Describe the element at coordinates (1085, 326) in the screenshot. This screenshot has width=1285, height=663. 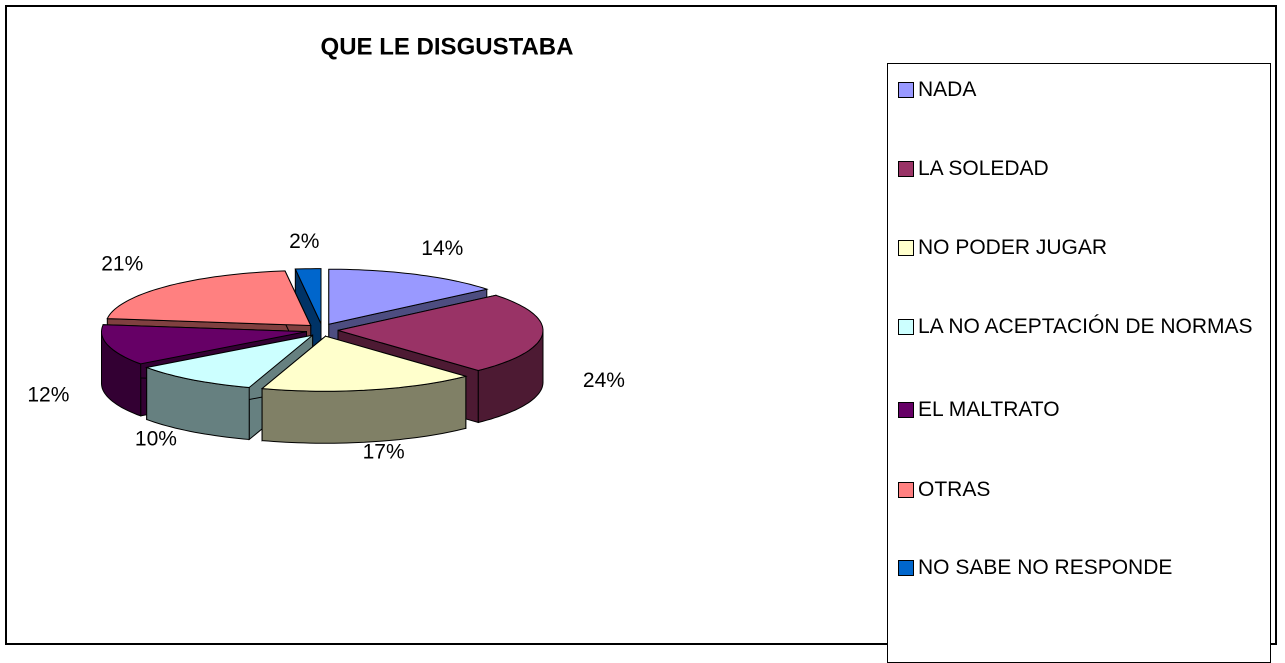
I see `legend-label: LA NO ACEPTACIÓN DE NORMAS` at that location.